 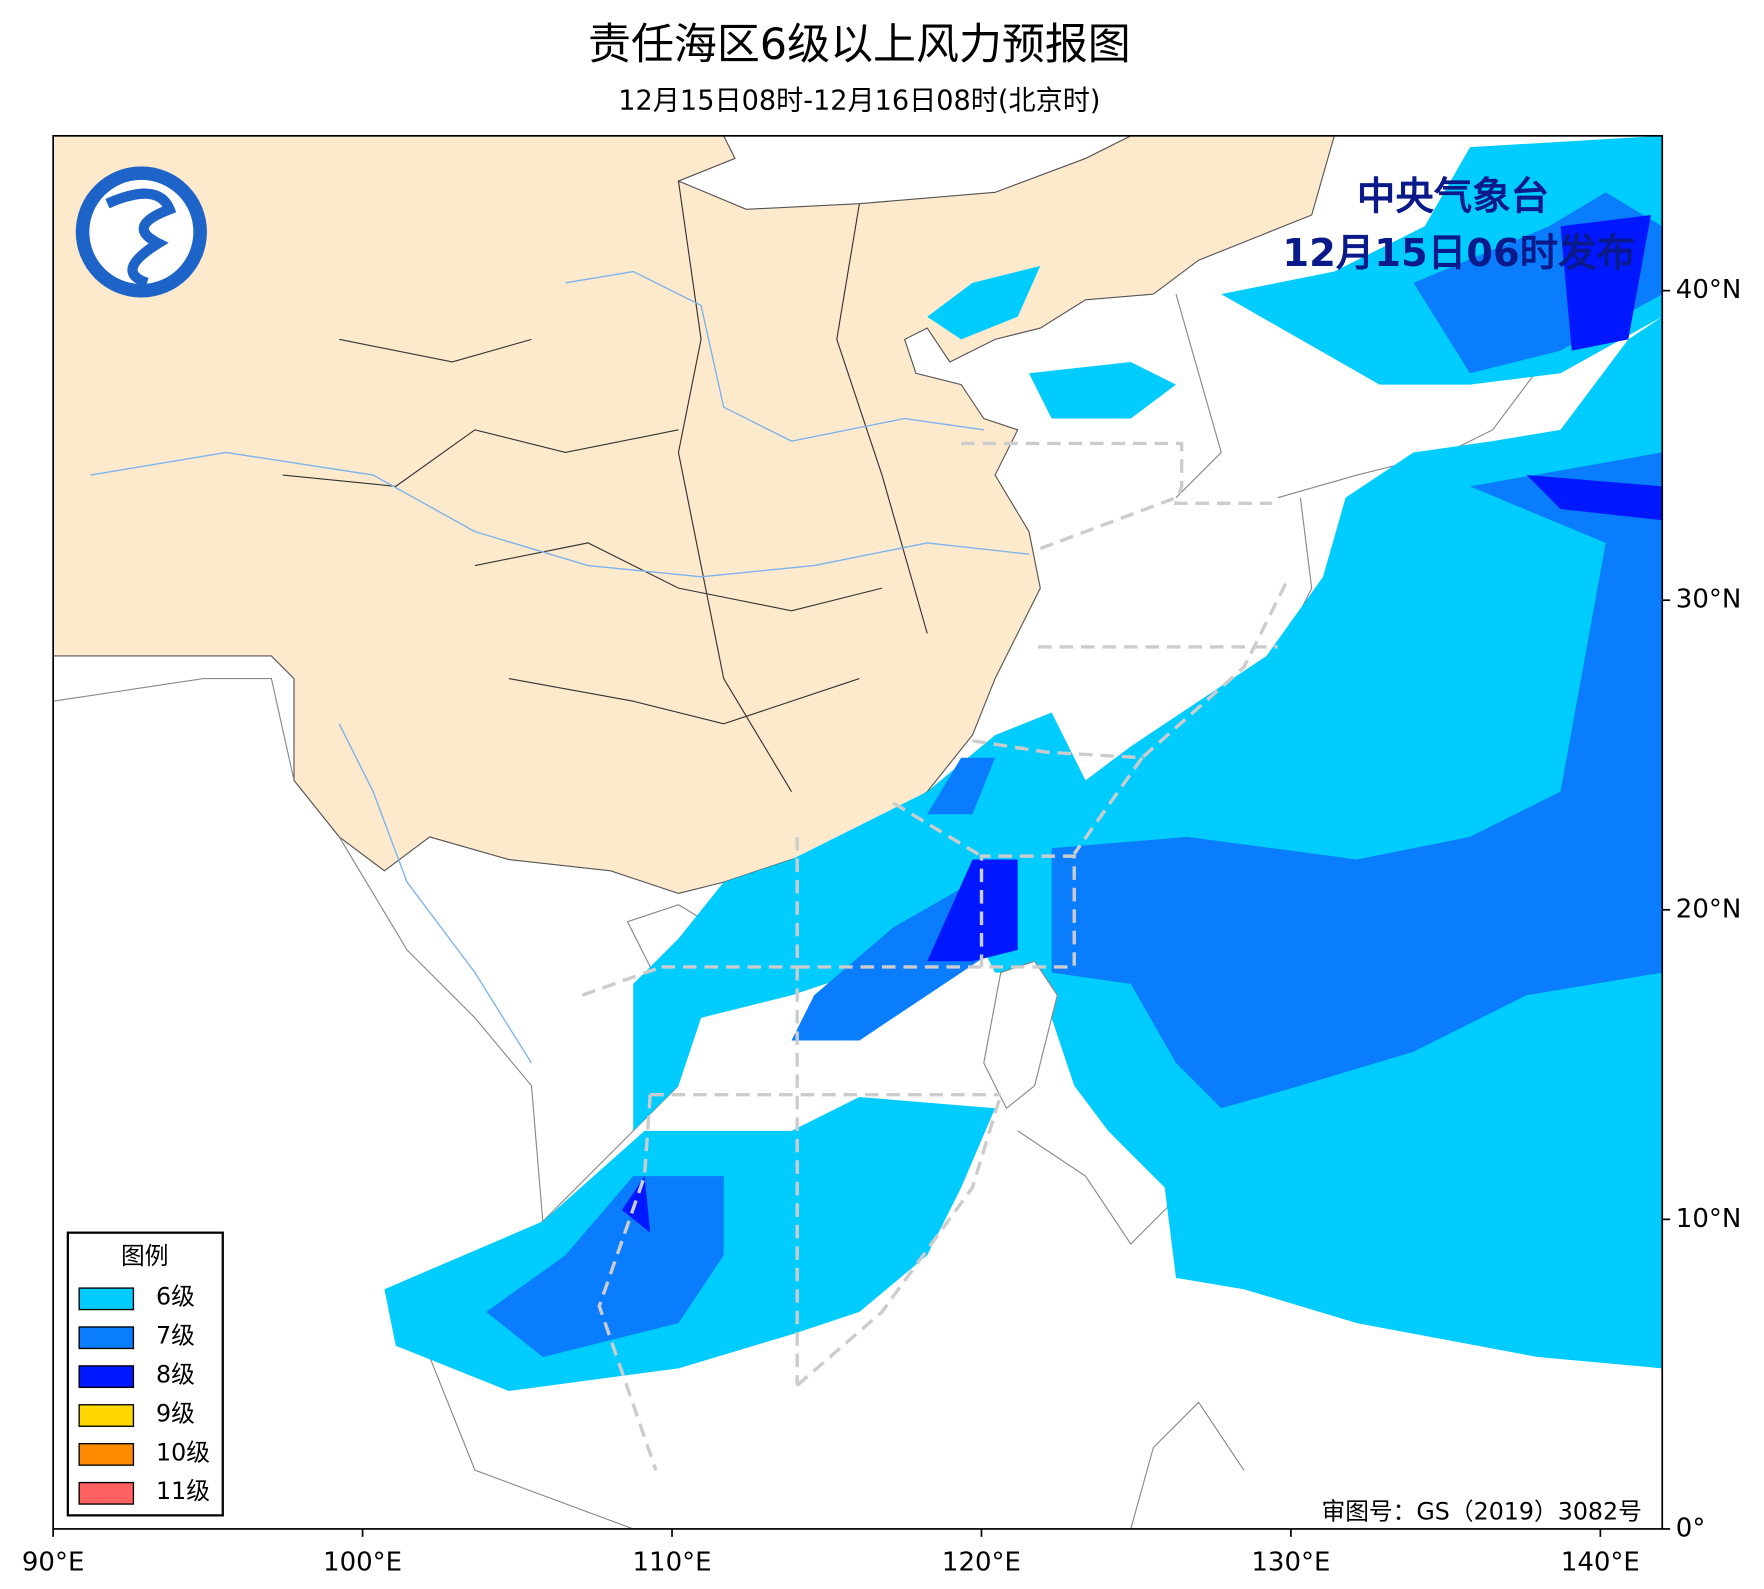 What do you see at coordinates (1709, 600) in the screenshot?
I see `y-tick-label: 30°N` at bounding box center [1709, 600].